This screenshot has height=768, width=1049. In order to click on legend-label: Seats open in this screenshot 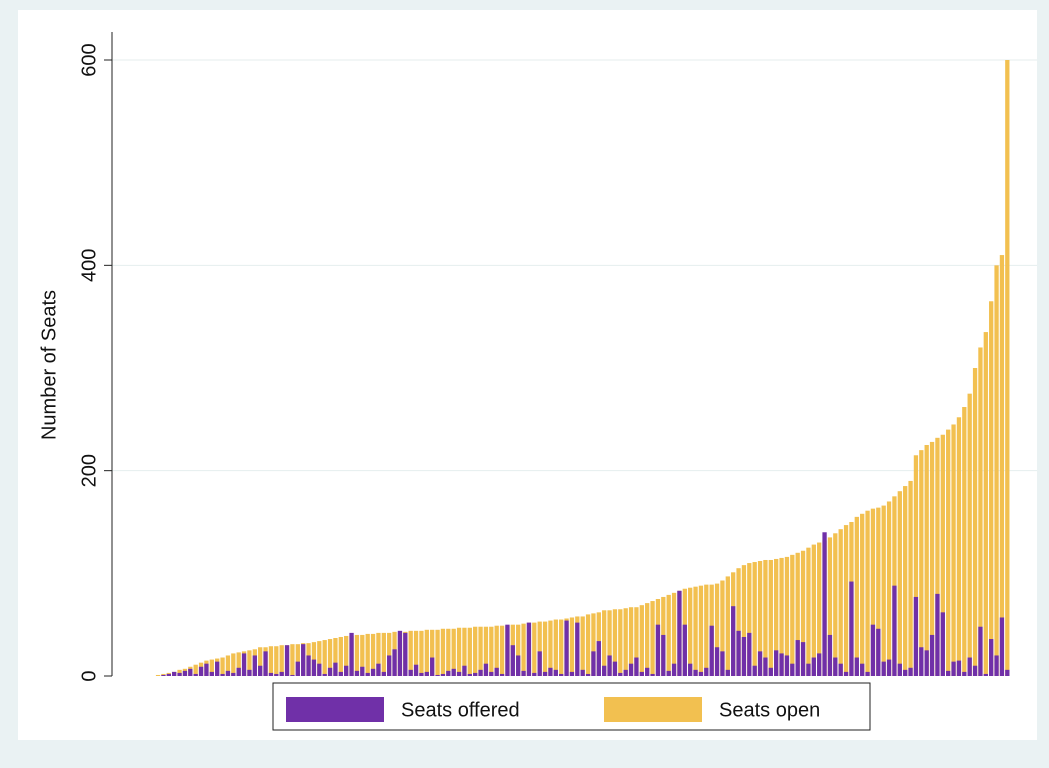, I will do `click(769, 710)`.